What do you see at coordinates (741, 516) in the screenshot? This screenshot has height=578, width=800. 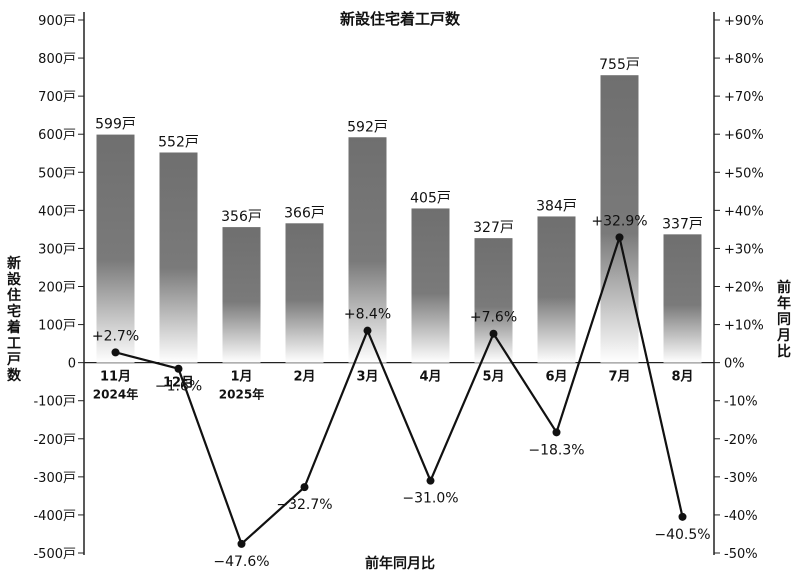 I see `right-axis-tick-label: -40%` at bounding box center [741, 516].